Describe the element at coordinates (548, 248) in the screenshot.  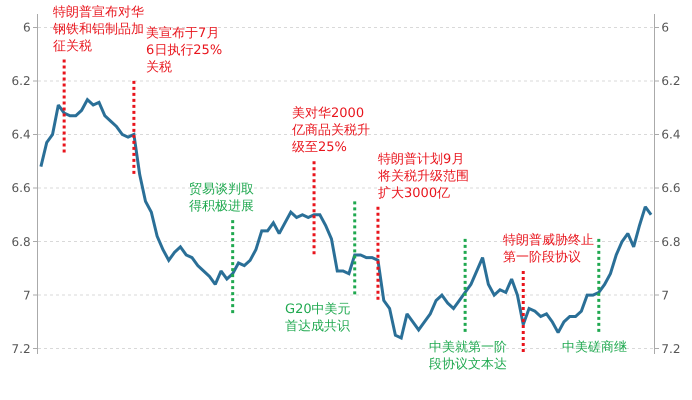
I see `annotation: 特朗普威胁终止第一阶段协议` at that location.